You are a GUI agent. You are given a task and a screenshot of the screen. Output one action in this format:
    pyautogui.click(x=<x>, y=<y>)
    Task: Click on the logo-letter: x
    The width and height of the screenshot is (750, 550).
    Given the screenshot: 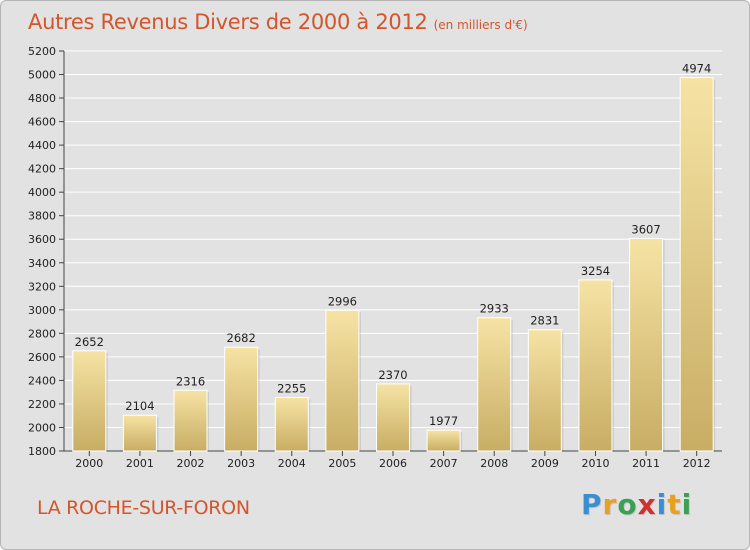 What is the action you would take?
    pyautogui.click(x=647, y=504)
    